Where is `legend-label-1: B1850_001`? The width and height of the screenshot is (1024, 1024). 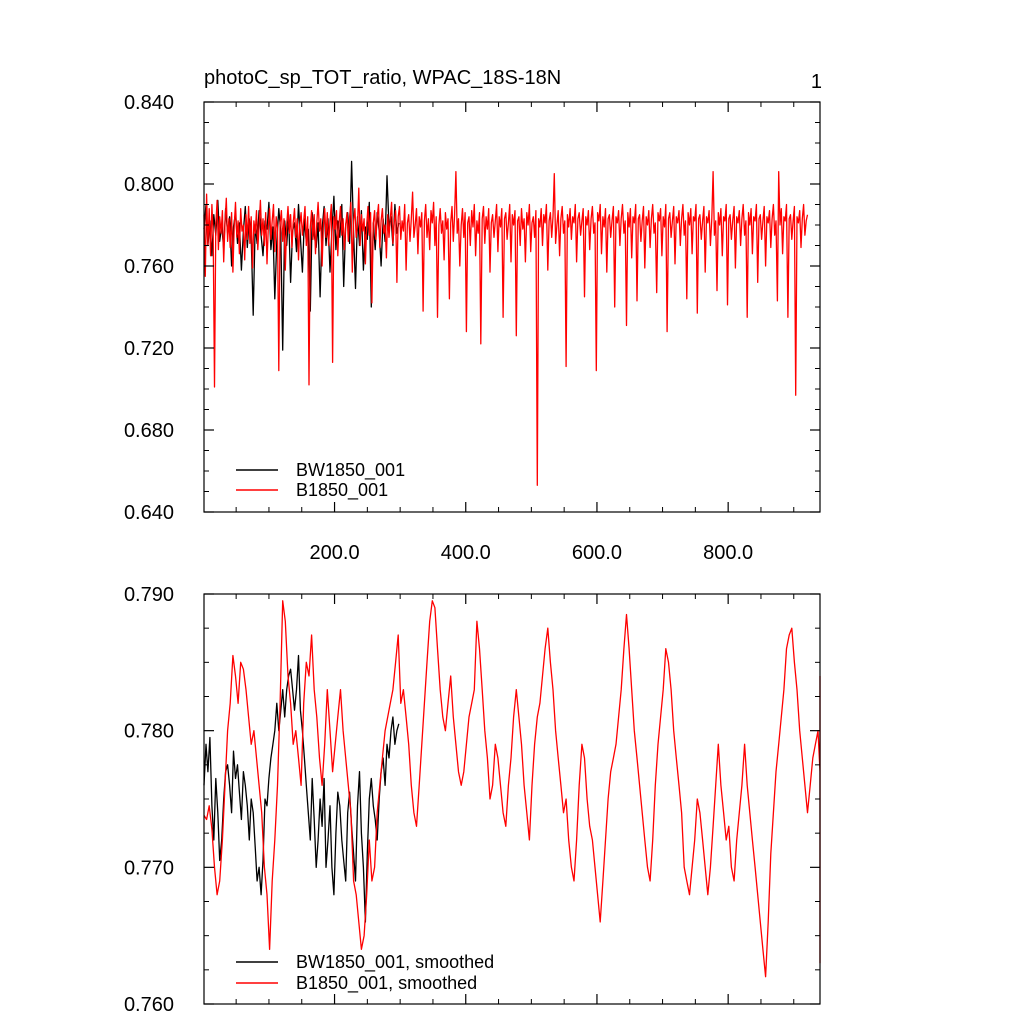
legend-label-1: B1850_001 is located at coordinates (342, 490).